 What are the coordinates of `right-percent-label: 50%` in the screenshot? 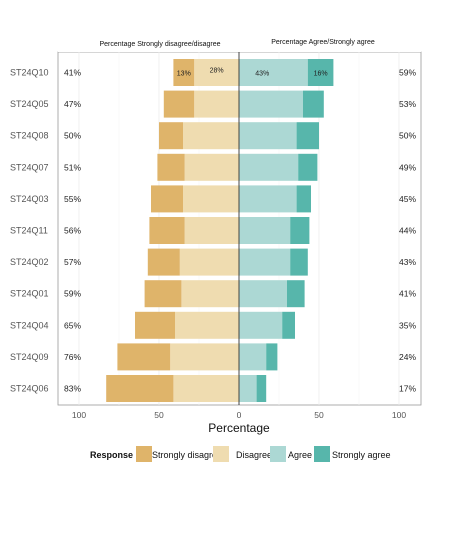 It's located at (407, 136).